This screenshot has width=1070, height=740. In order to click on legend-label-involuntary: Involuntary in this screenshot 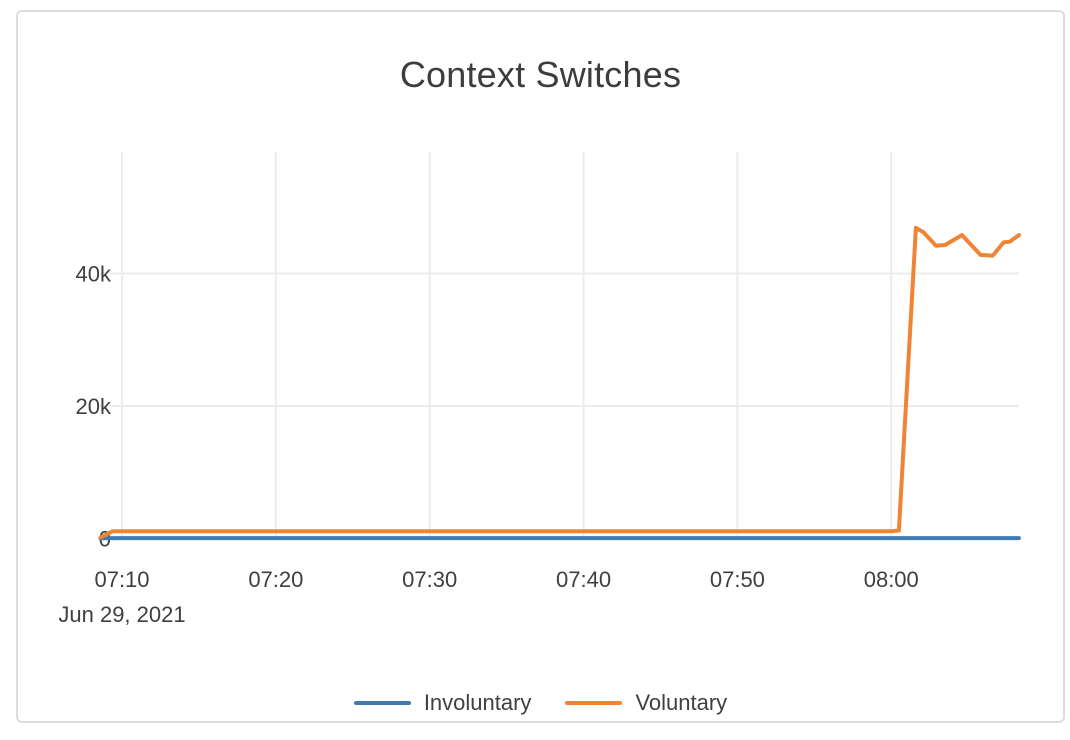, I will do `click(477, 702)`.